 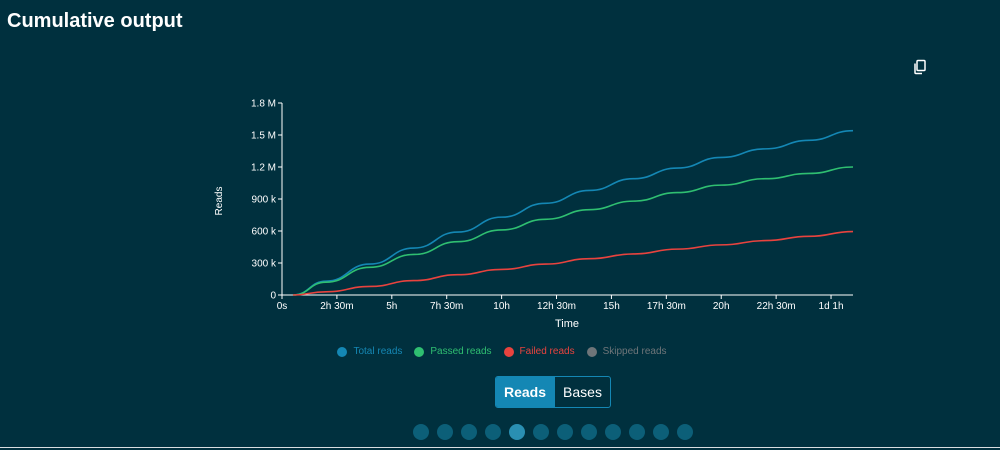 I want to click on legend-label: Passed reads, so click(x=461, y=351).